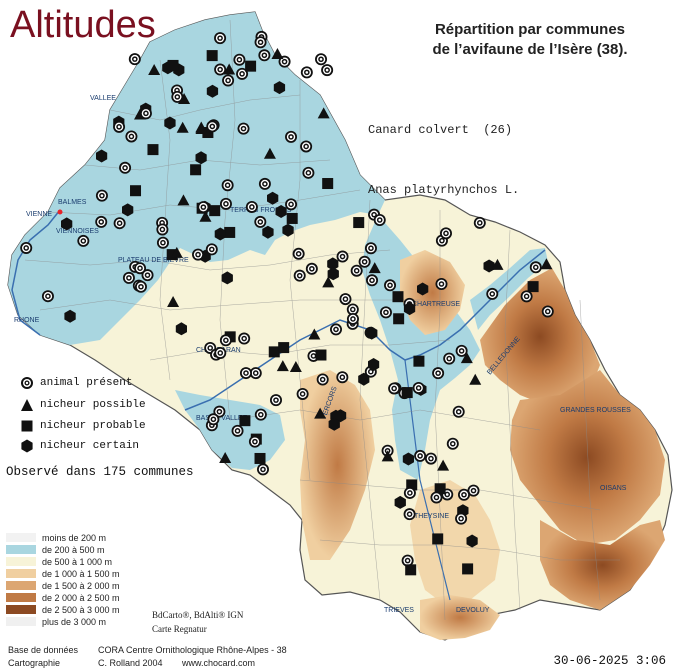 The height and width of the screenshot is (672, 676). Describe the element at coordinates (103, 98) in the screenshot. I see `place-label-vallee: VALLEE` at that location.